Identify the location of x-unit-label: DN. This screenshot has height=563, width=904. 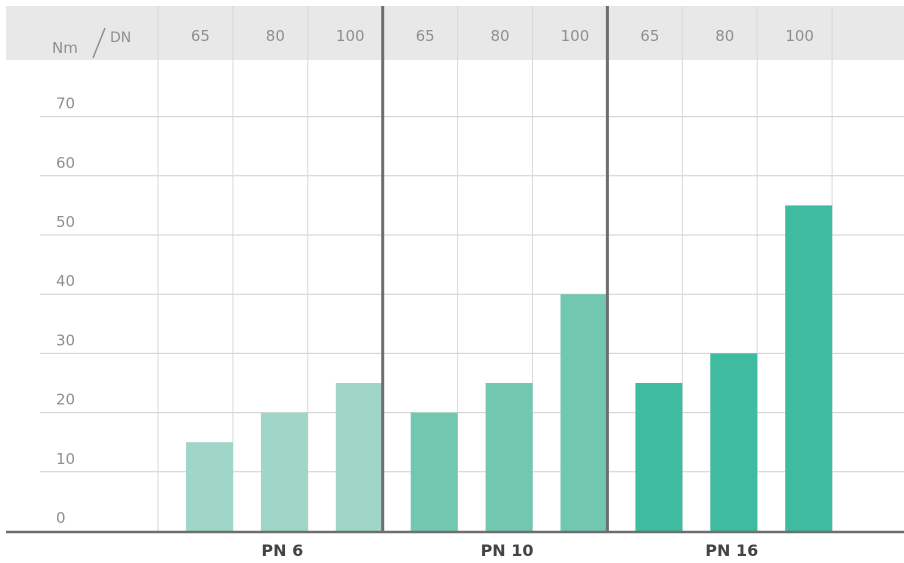
(120, 38).